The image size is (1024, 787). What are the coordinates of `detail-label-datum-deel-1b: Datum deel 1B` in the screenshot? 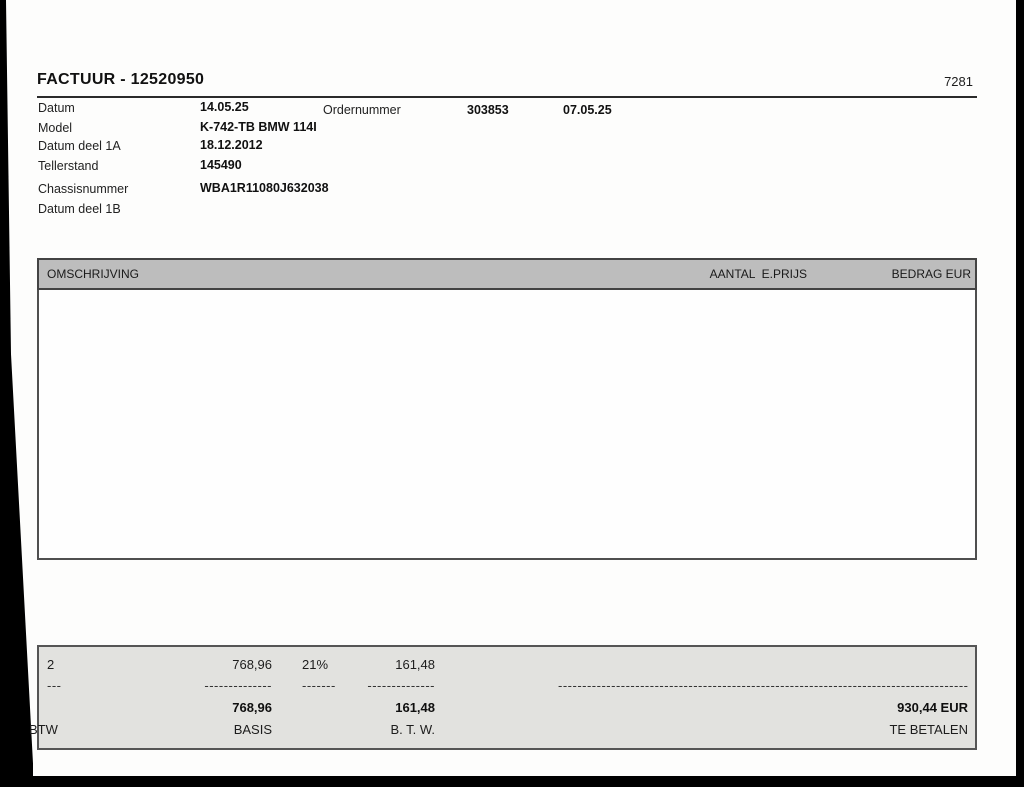 It's located at (79, 209).